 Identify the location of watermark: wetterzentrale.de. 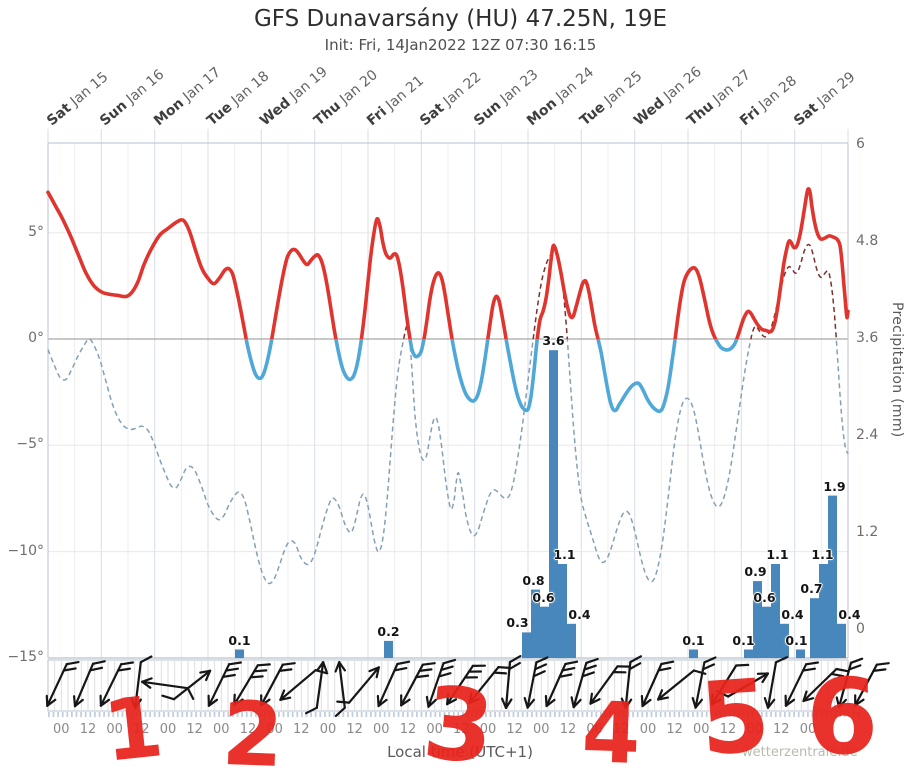
(800, 752).